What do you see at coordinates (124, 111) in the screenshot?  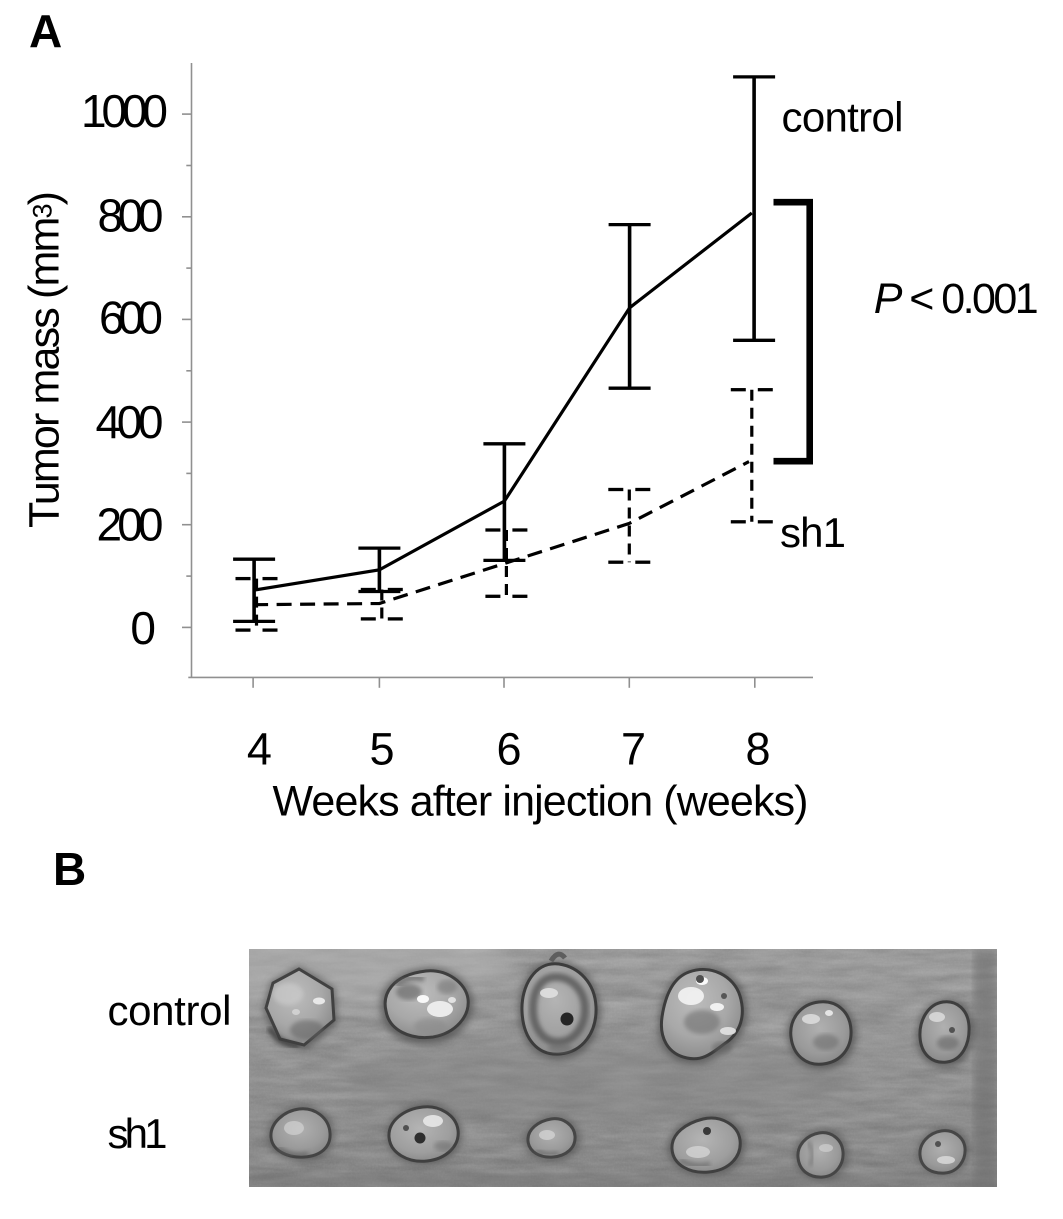 I see `svg-text: 1000` at bounding box center [124, 111].